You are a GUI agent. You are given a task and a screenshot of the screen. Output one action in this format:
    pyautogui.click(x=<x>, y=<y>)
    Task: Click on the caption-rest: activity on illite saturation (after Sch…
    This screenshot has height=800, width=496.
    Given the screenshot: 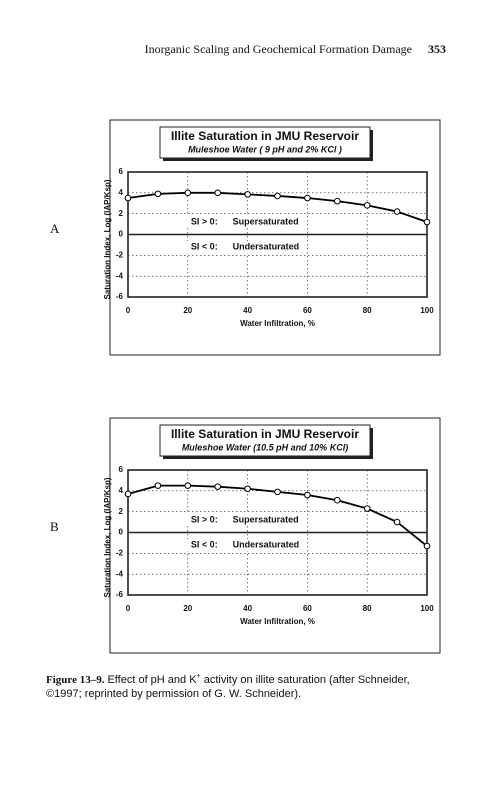 What is the action you would take?
    pyautogui.click(x=305, y=680)
    